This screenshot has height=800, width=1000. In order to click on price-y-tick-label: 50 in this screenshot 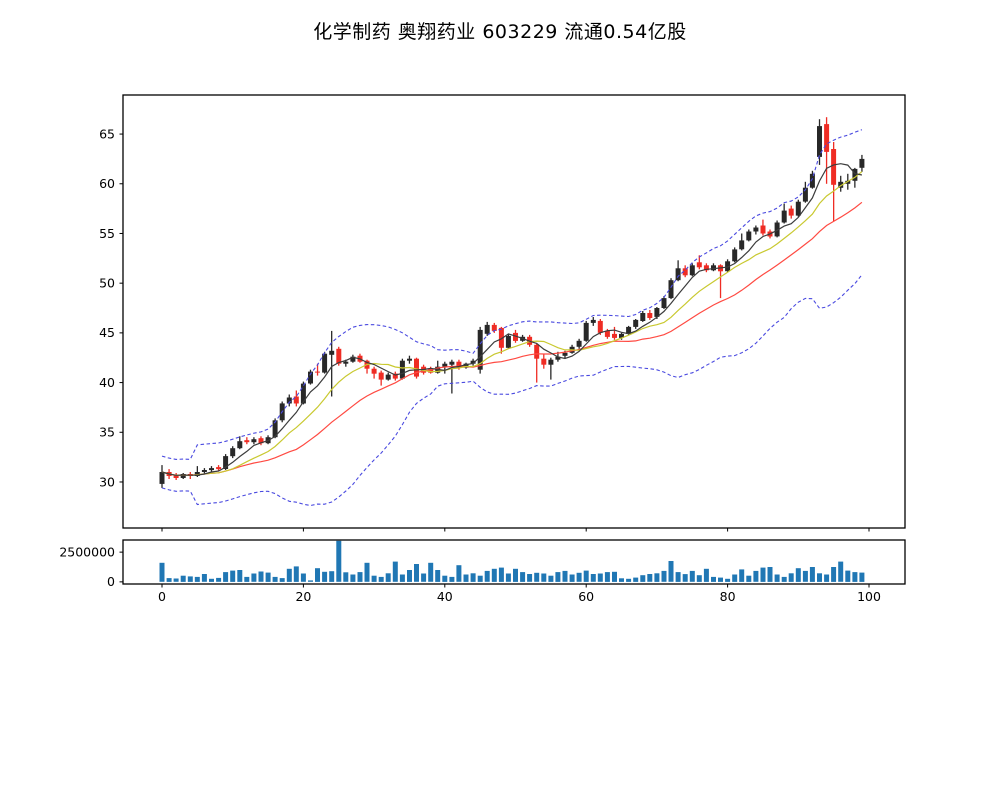, I will do `click(107, 282)`.